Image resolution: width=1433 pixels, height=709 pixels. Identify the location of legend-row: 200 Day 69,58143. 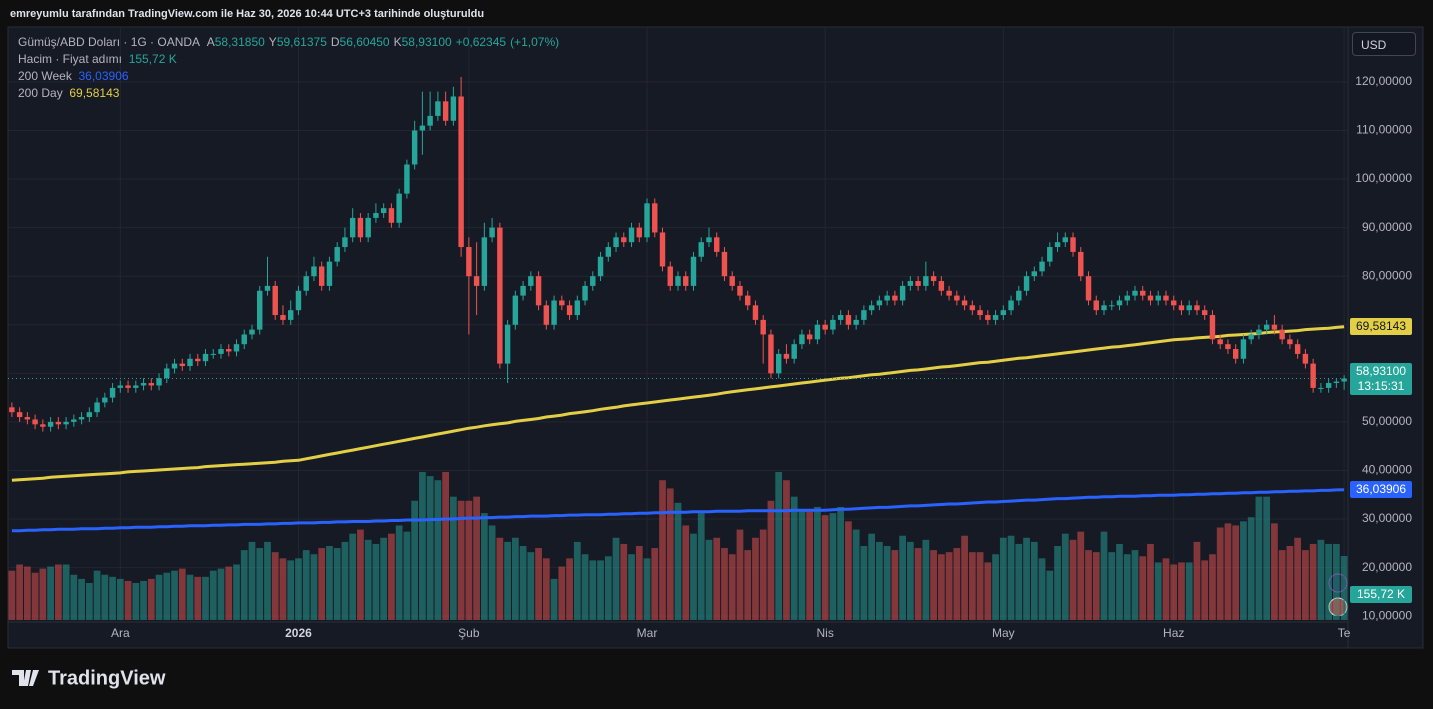
(290, 93).